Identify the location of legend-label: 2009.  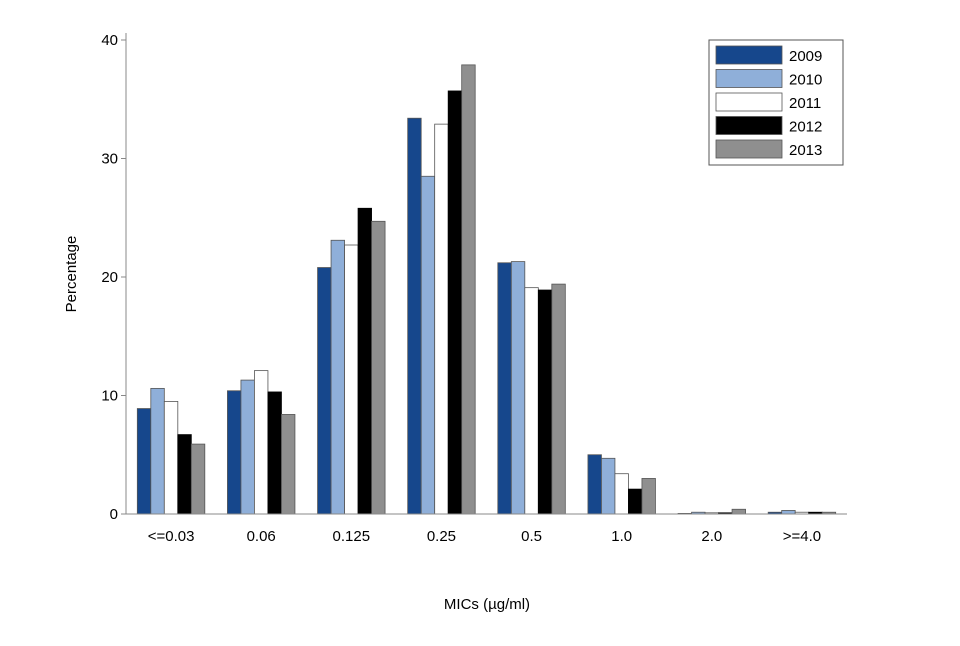
(805, 56).